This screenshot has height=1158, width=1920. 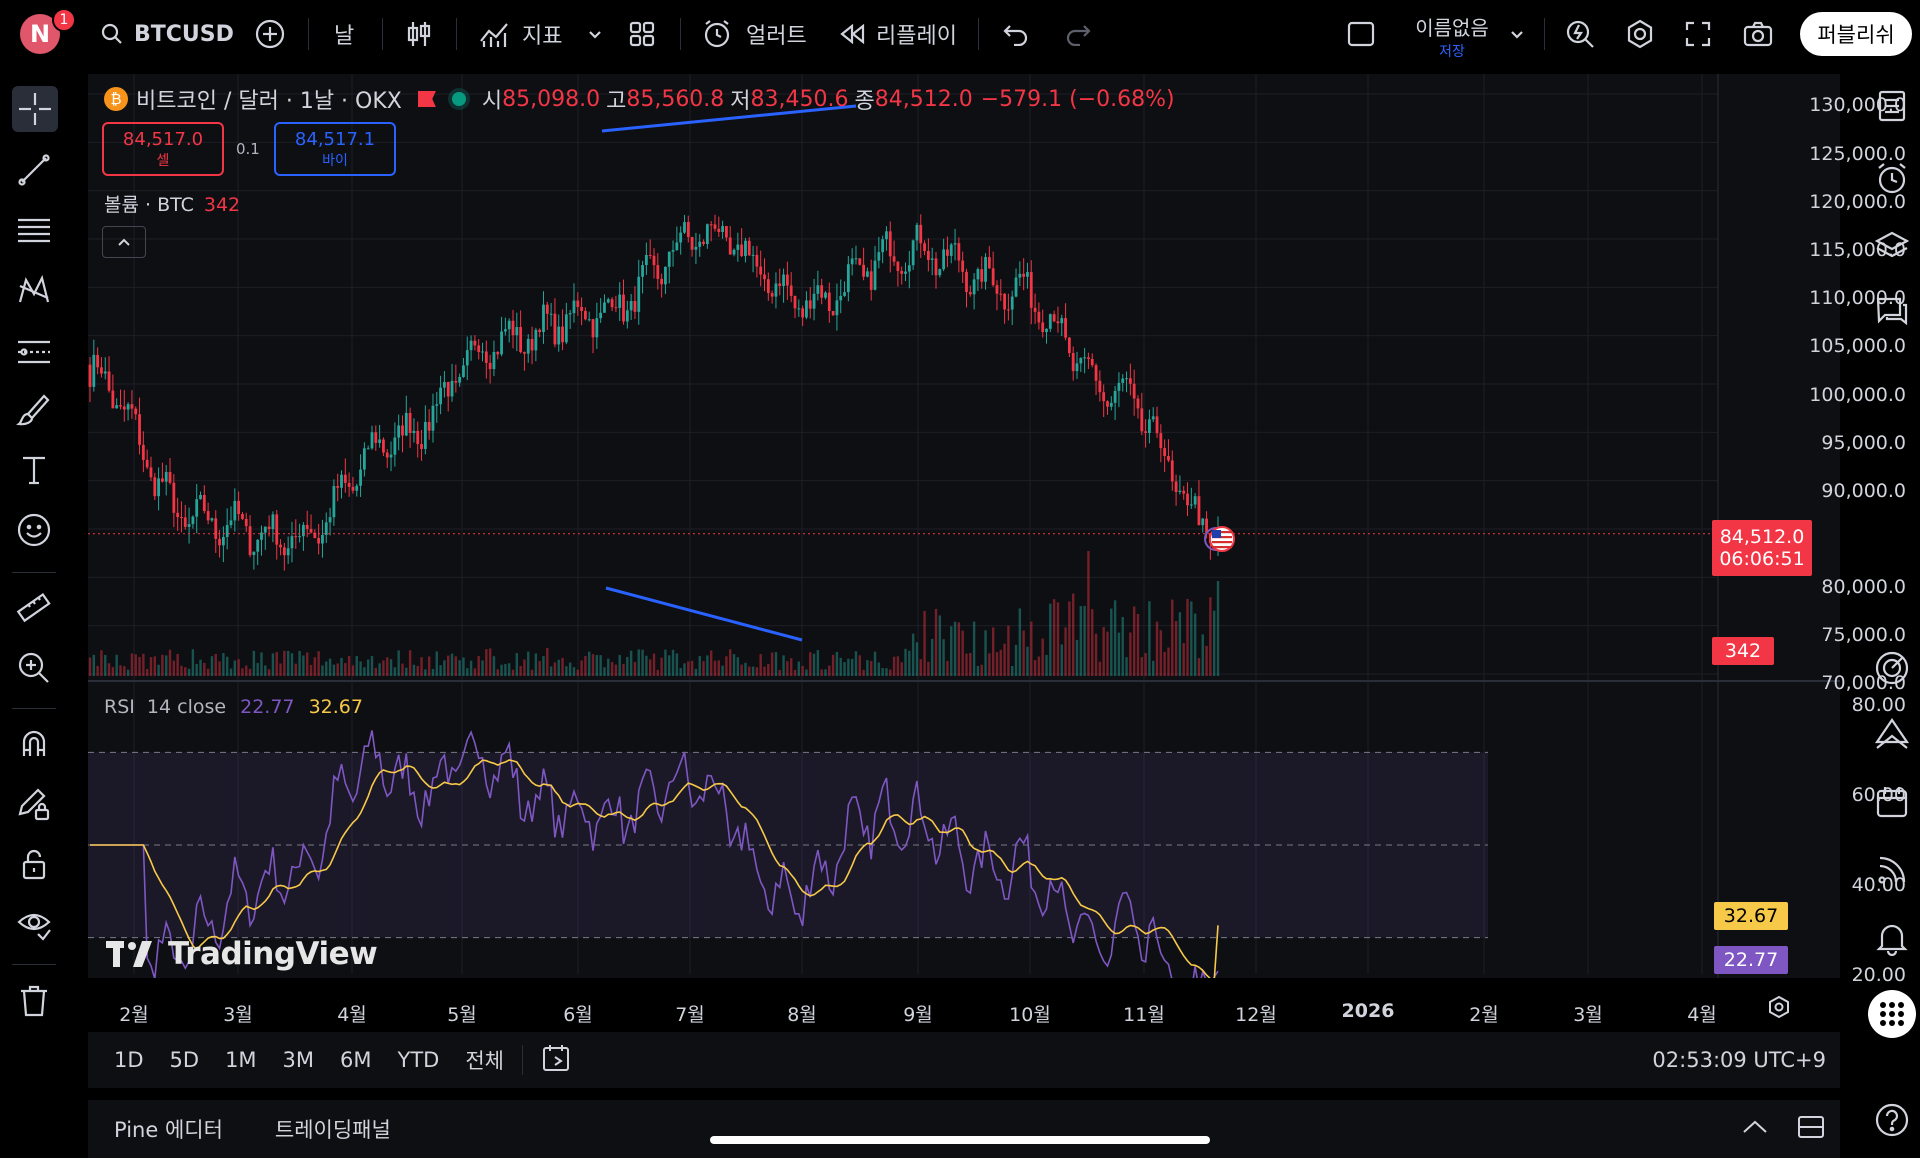 What do you see at coordinates (1892, 734) in the screenshot?
I see `ideas-button` at bounding box center [1892, 734].